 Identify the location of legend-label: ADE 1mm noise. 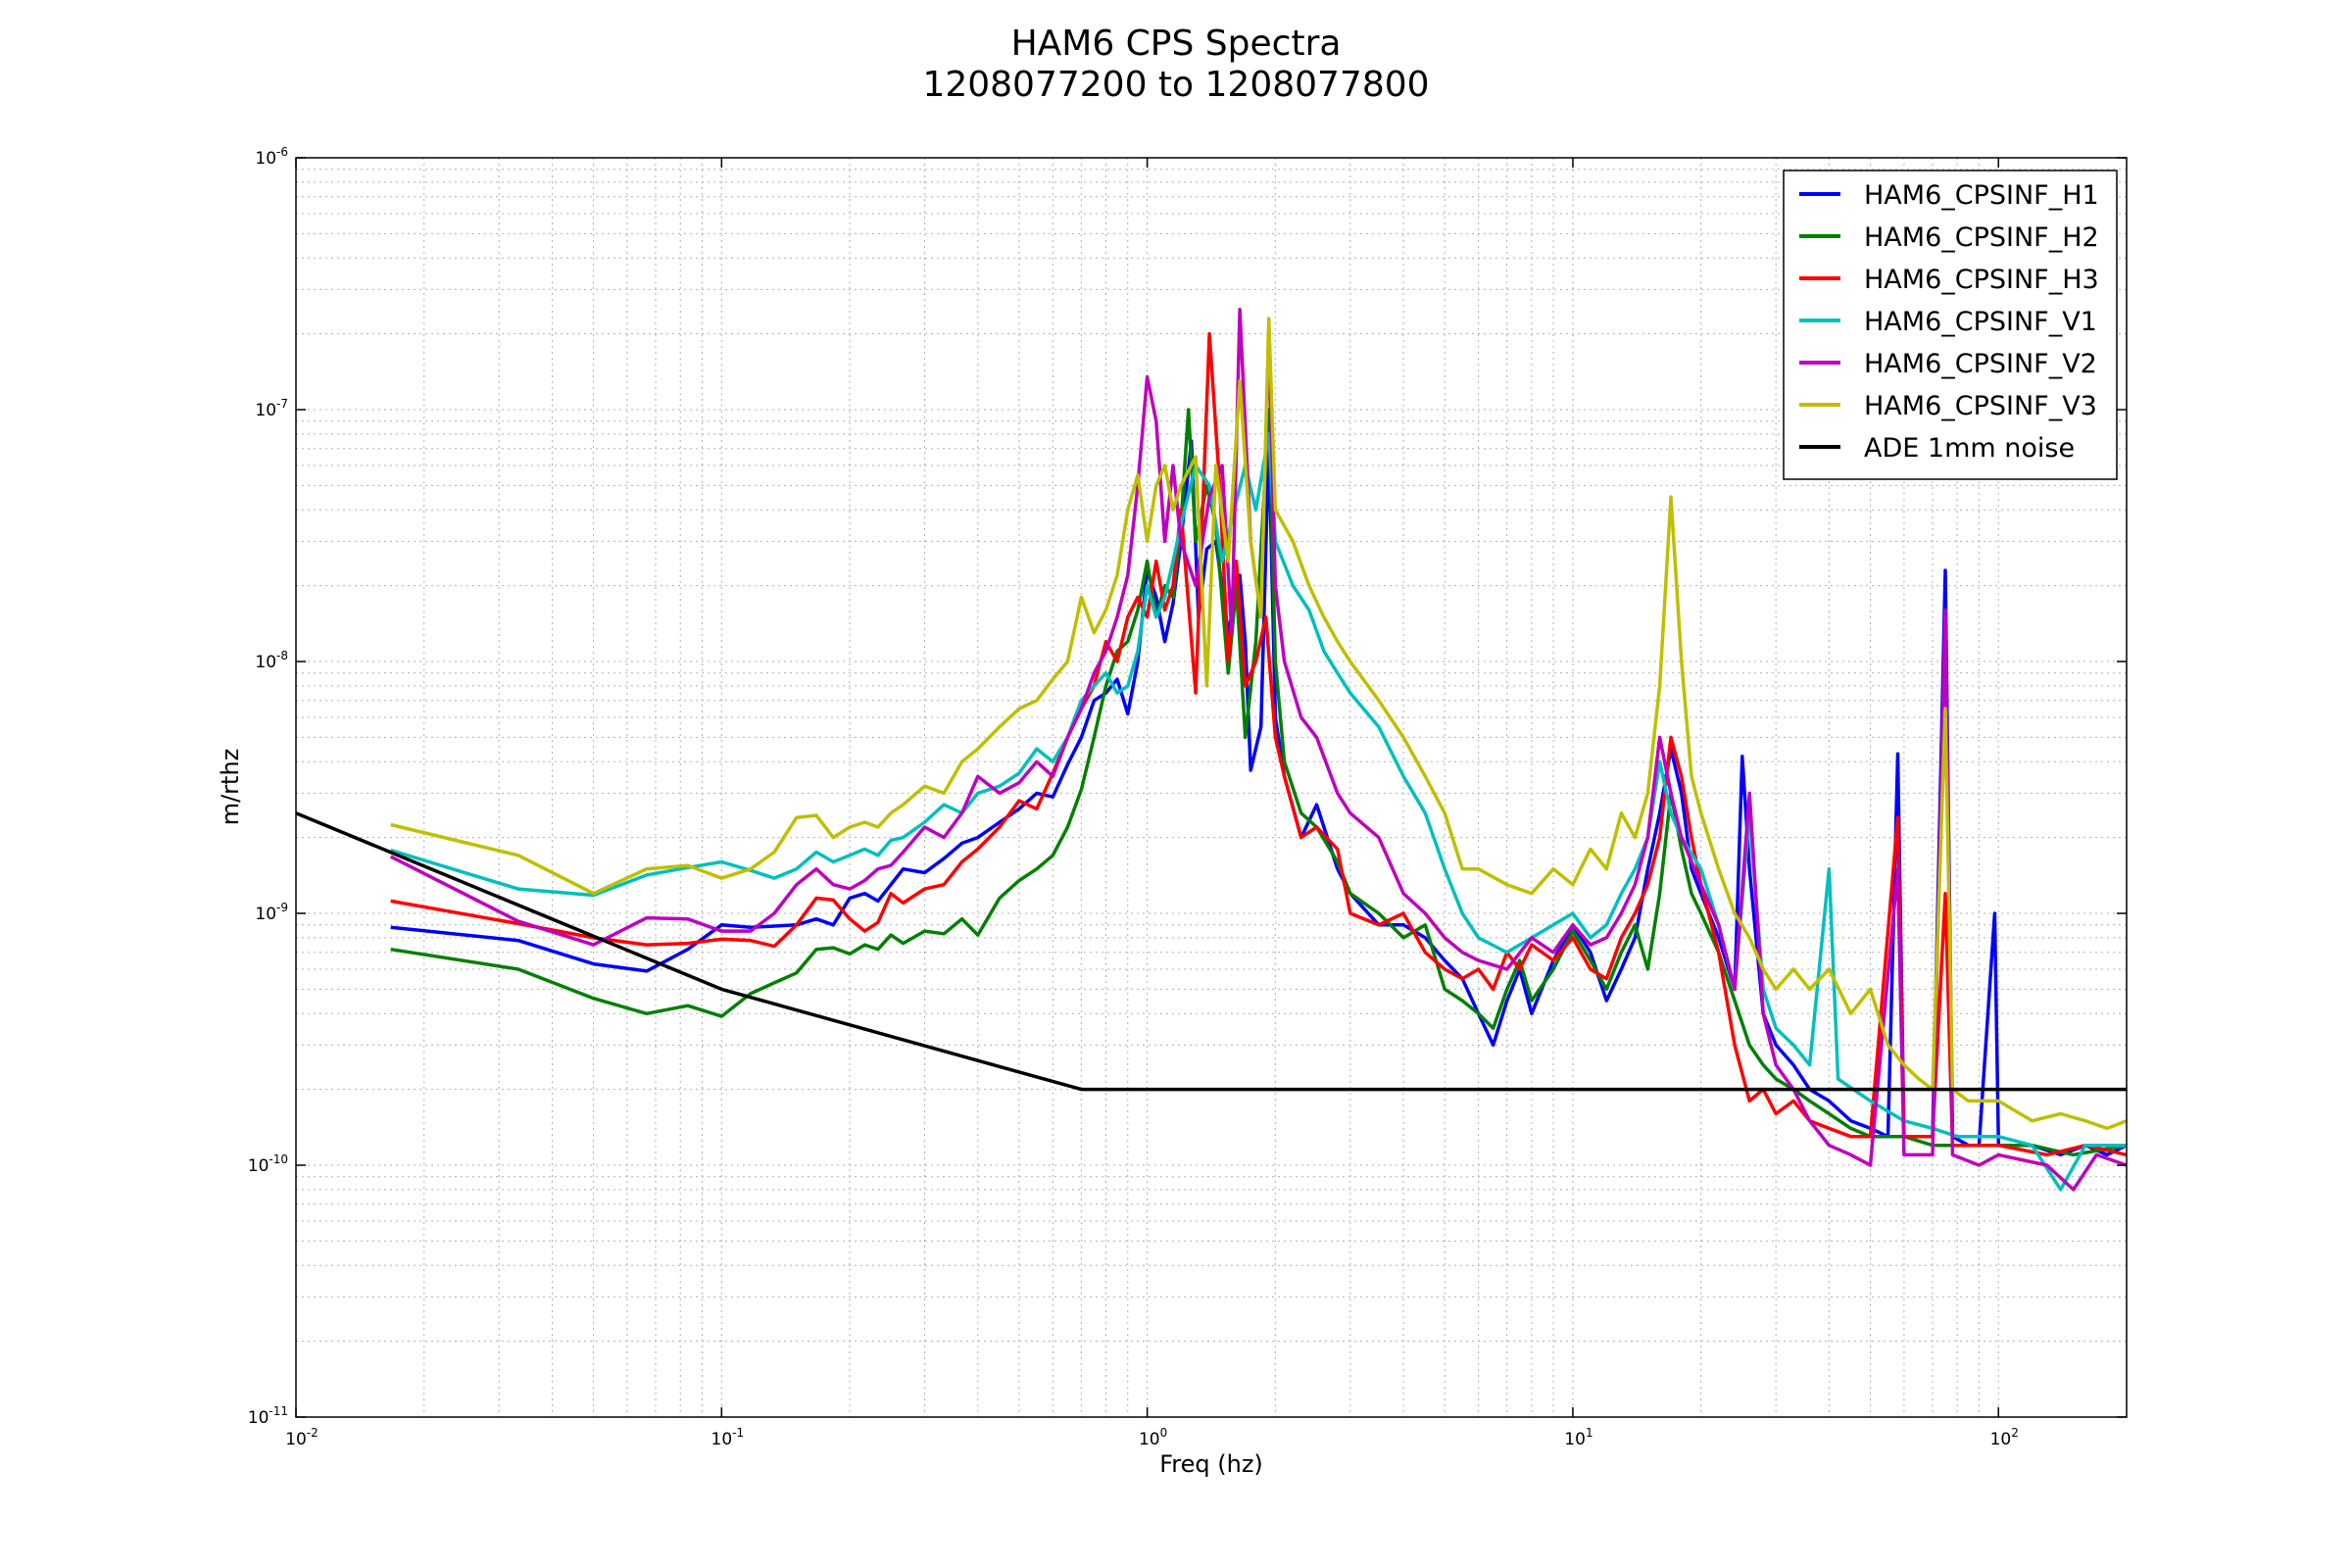
(1969, 448).